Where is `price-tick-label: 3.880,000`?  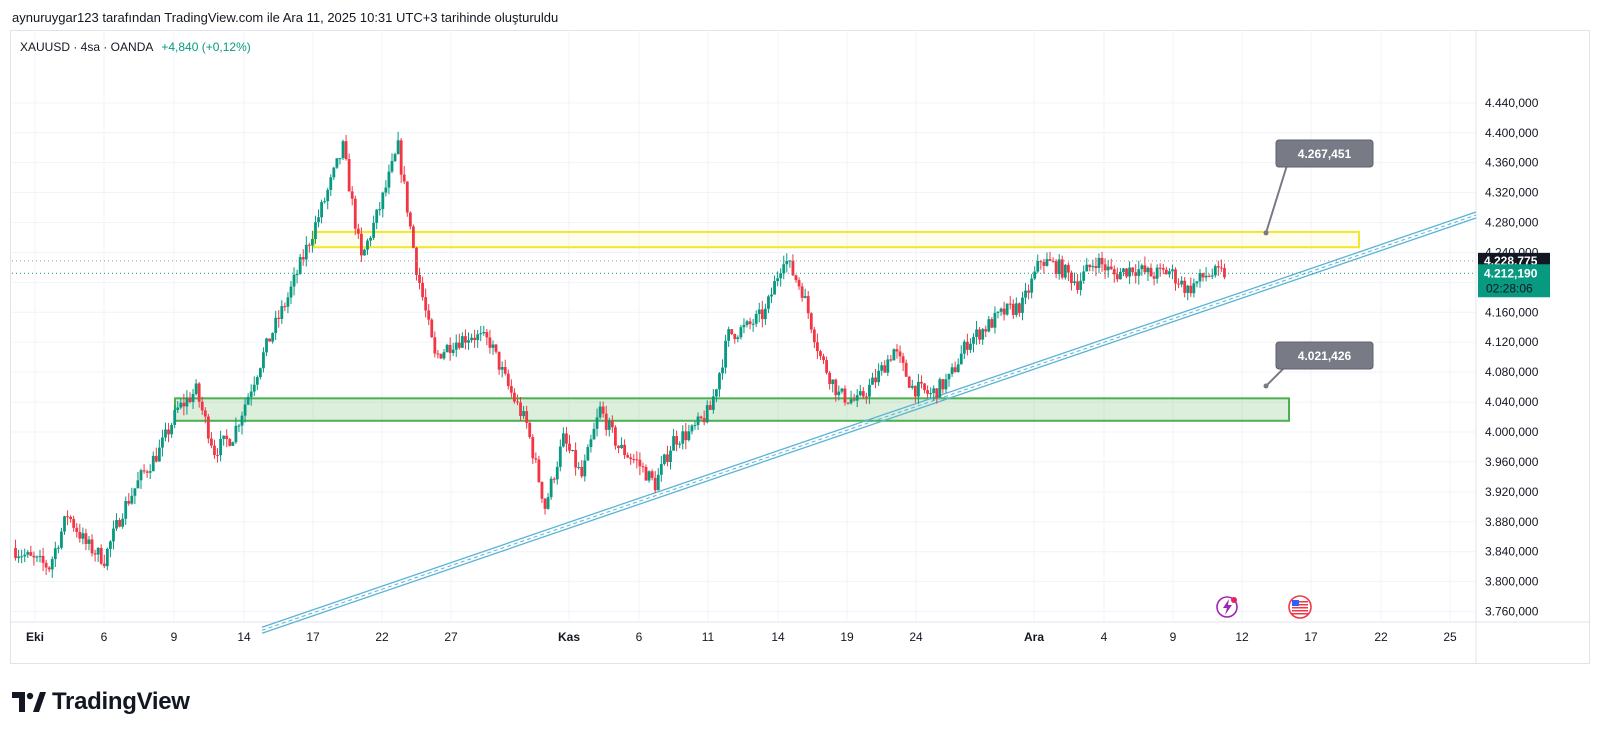
price-tick-label: 3.880,000 is located at coordinates (1512, 522).